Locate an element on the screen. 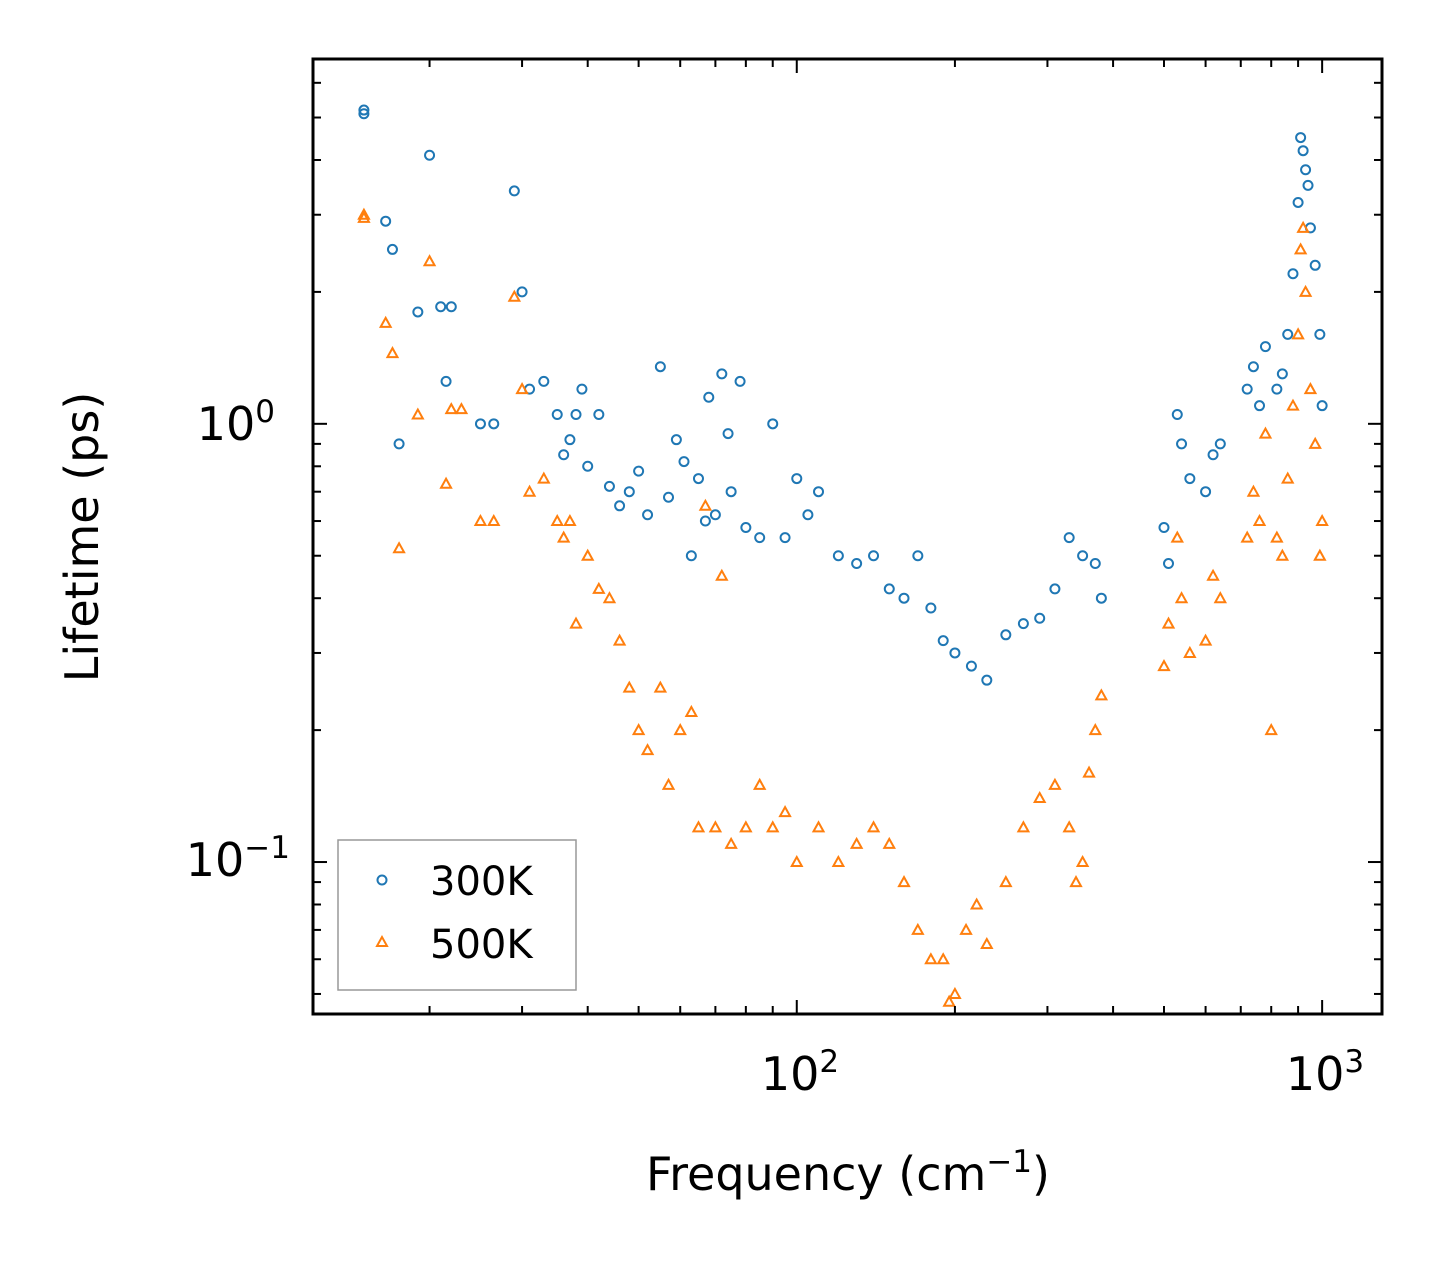  y-tick-label-1: 100 is located at coordinates (236, 422).